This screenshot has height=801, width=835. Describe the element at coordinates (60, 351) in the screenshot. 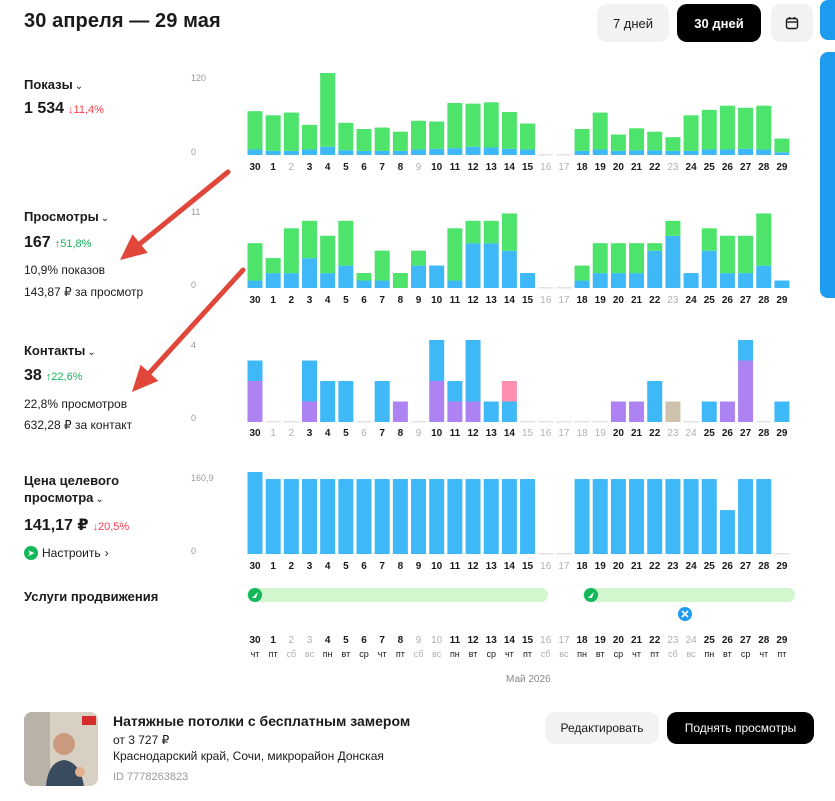

I see `contacts-metric-toggle: Контакты ⌄` at that location.